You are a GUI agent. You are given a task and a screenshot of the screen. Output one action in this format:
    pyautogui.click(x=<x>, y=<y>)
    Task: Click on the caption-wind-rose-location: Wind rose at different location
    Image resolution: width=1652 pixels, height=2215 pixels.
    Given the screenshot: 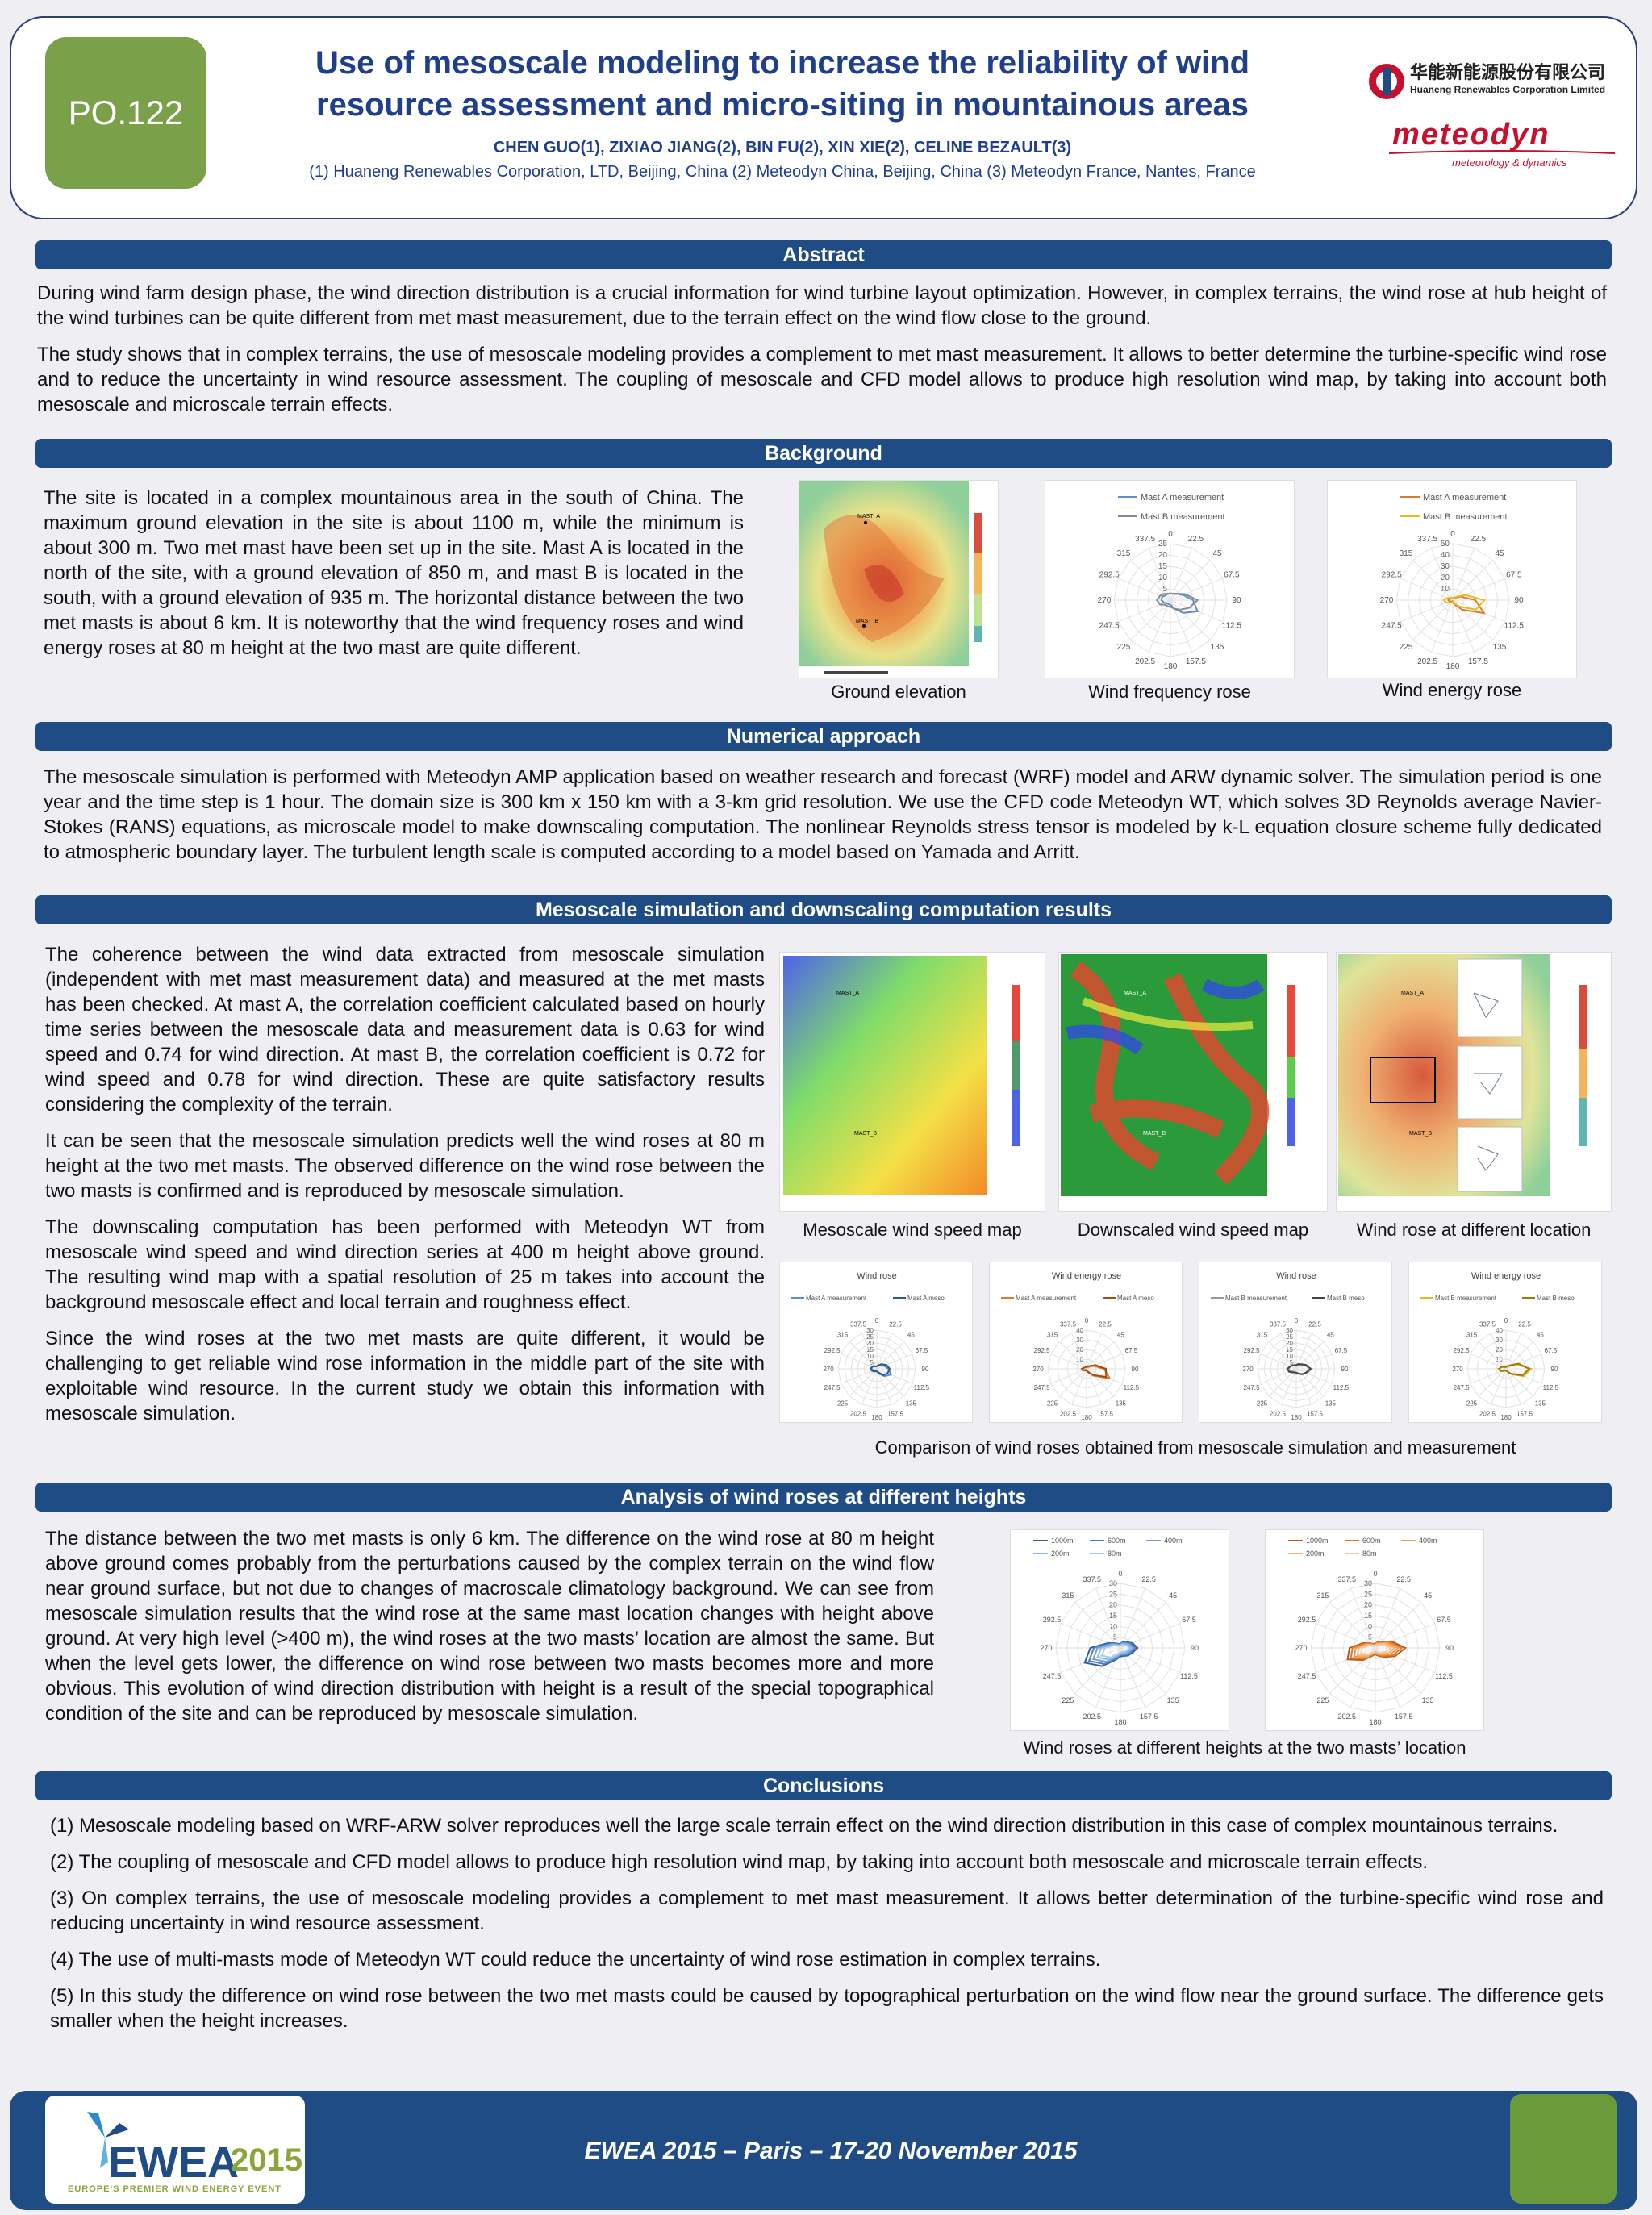 What is the action you would take?
    pyautogui.click(x=1474, y=1230)
    